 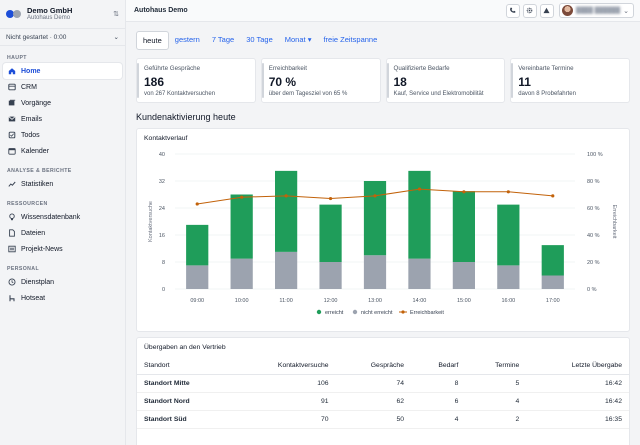 What do you see at coordinates (49, 18) in the screenshot?
I see `company-subtitle: Autohaus Demo` at bounding box center [49, 18].